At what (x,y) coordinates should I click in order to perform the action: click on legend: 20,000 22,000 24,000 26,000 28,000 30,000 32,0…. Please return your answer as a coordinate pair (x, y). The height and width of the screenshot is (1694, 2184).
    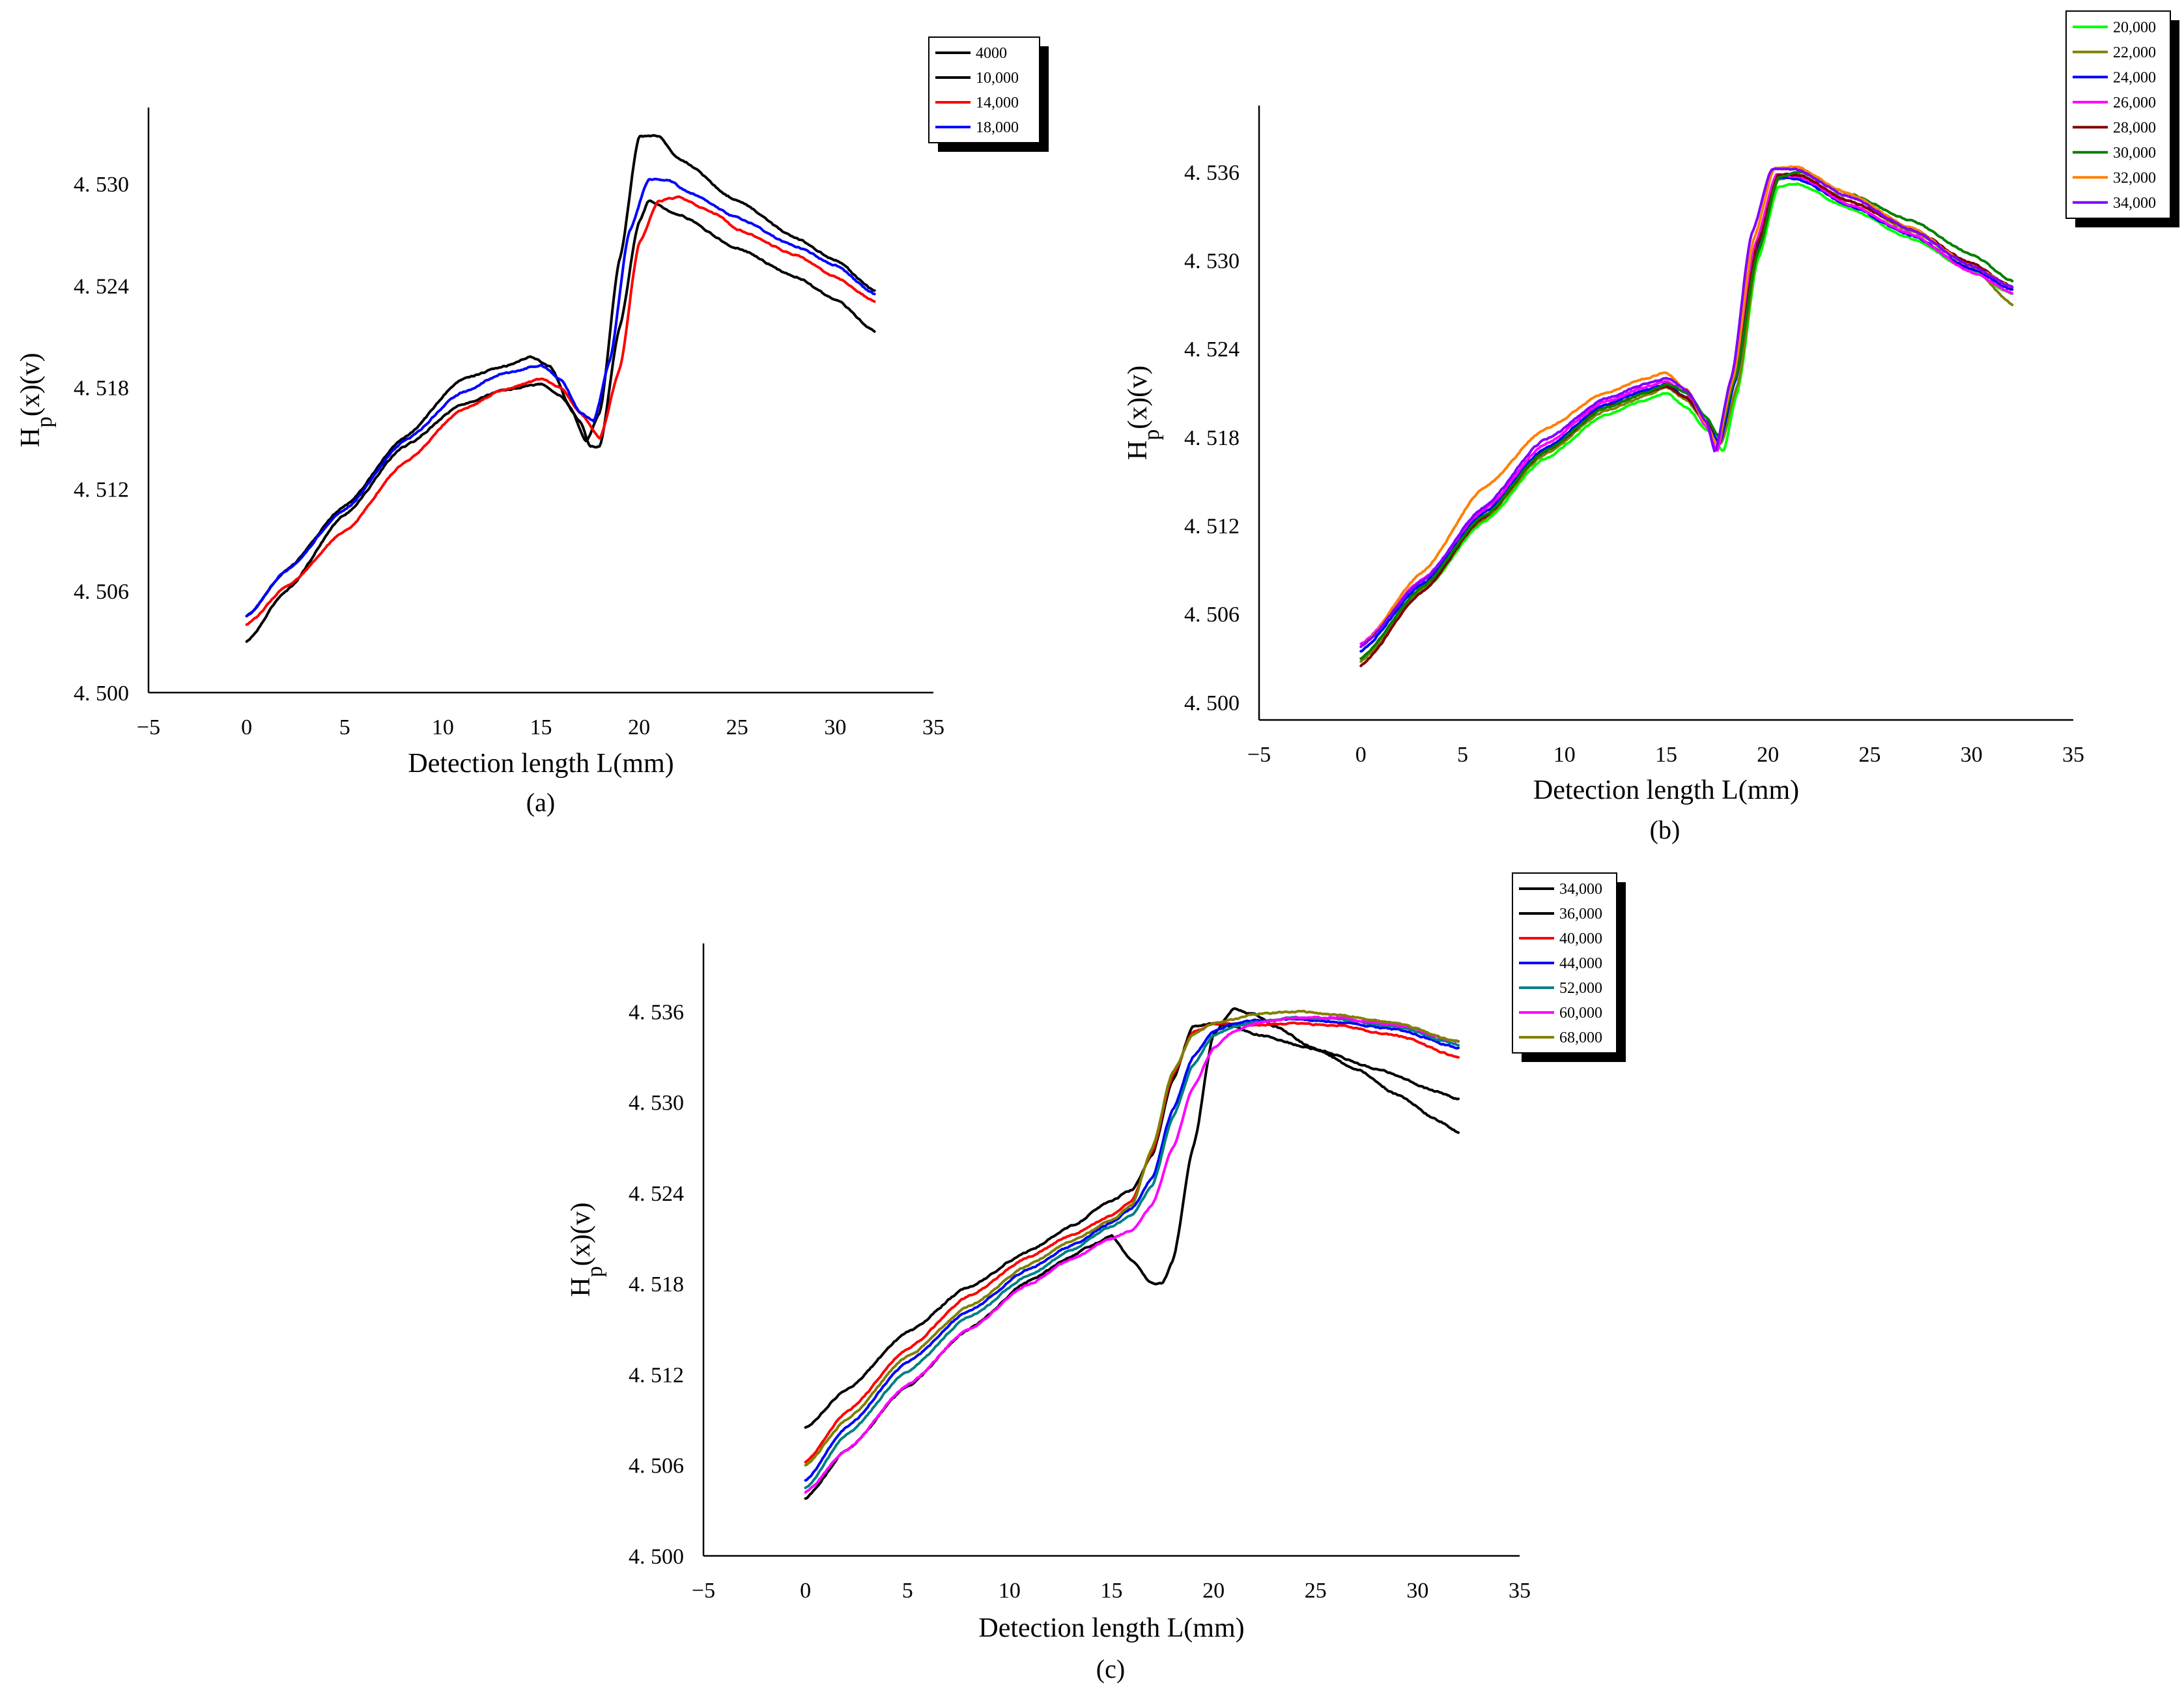
    Looking at the image, I should click on (2122, 118).